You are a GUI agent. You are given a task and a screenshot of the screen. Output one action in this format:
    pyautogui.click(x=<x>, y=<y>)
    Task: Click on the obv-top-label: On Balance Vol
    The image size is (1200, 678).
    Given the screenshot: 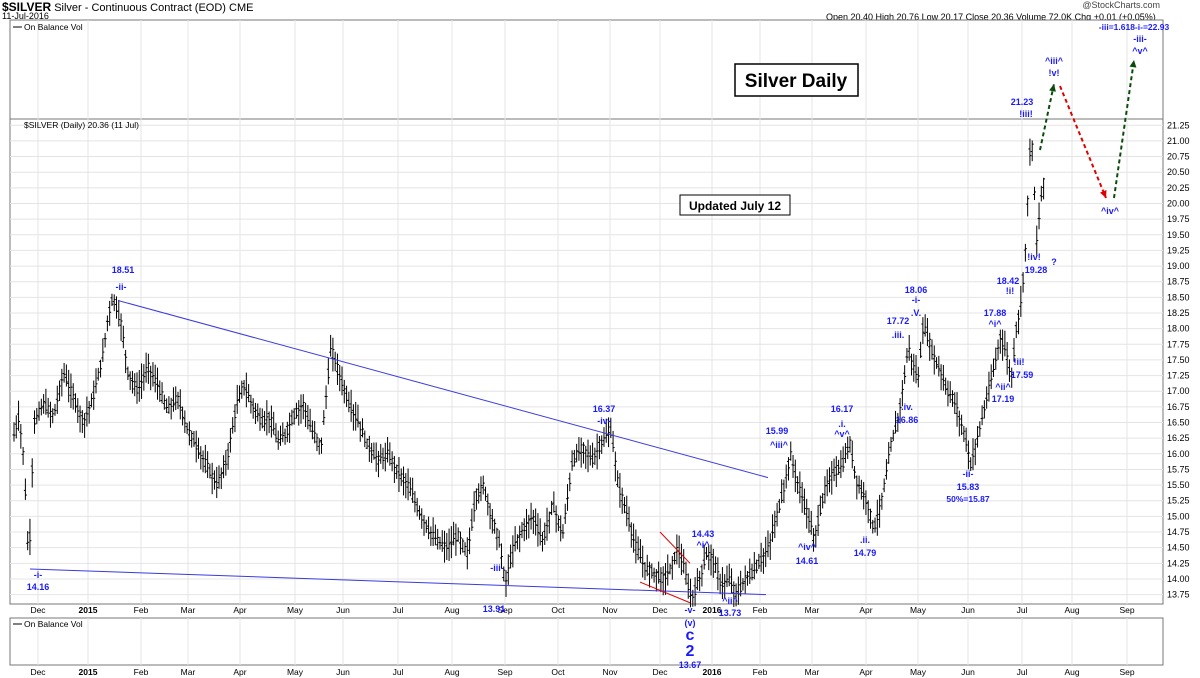 What is the action you would take?
    pyautogui.click(x=53, y=27)
    